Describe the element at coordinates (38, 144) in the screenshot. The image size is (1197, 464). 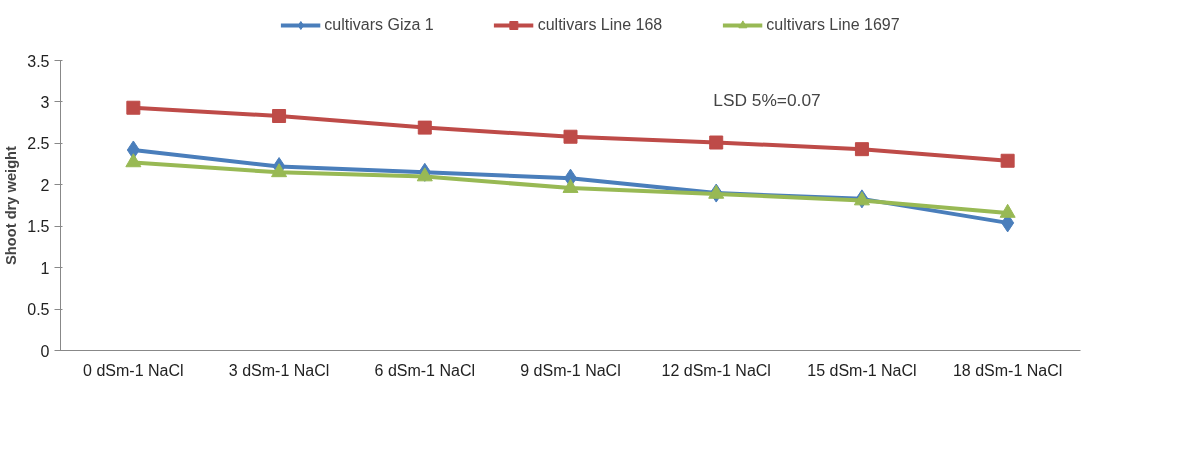
I see `y-tick-label: 2.5` at that location.